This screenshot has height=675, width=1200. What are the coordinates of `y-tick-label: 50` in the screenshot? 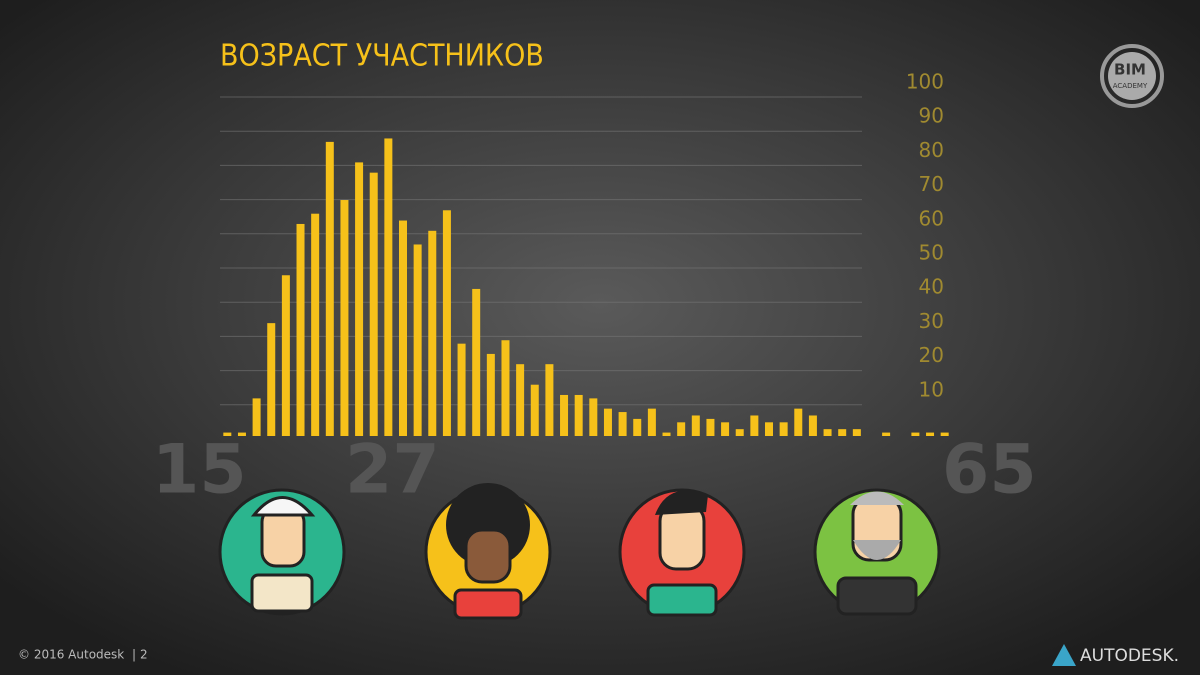 It's located at (931, 253).